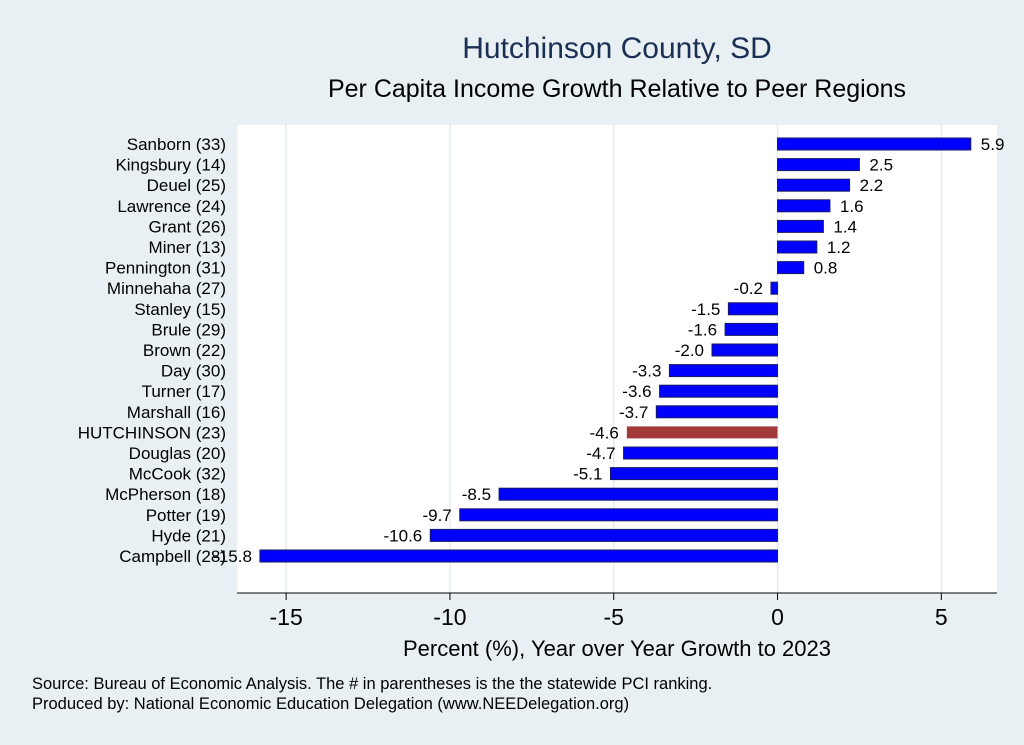 This screenshot has width=1024, height=745. I want to click on x-tick-label: -15, so click(286, 617).